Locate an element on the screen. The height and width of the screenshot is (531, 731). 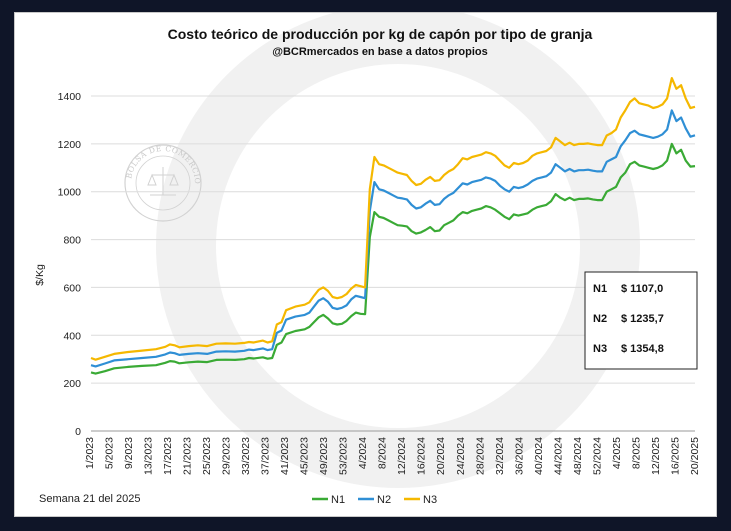
value-box-value: $ 1107,0 is located at coordinates (642, 289).